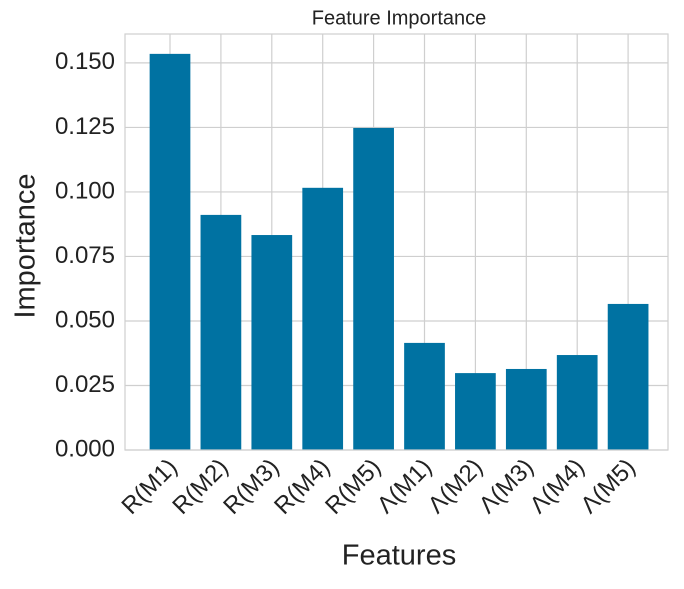 The height and width of the screenshot is (589, 684). I want to click on x-tick-label: R(M3), so click(251, 487).